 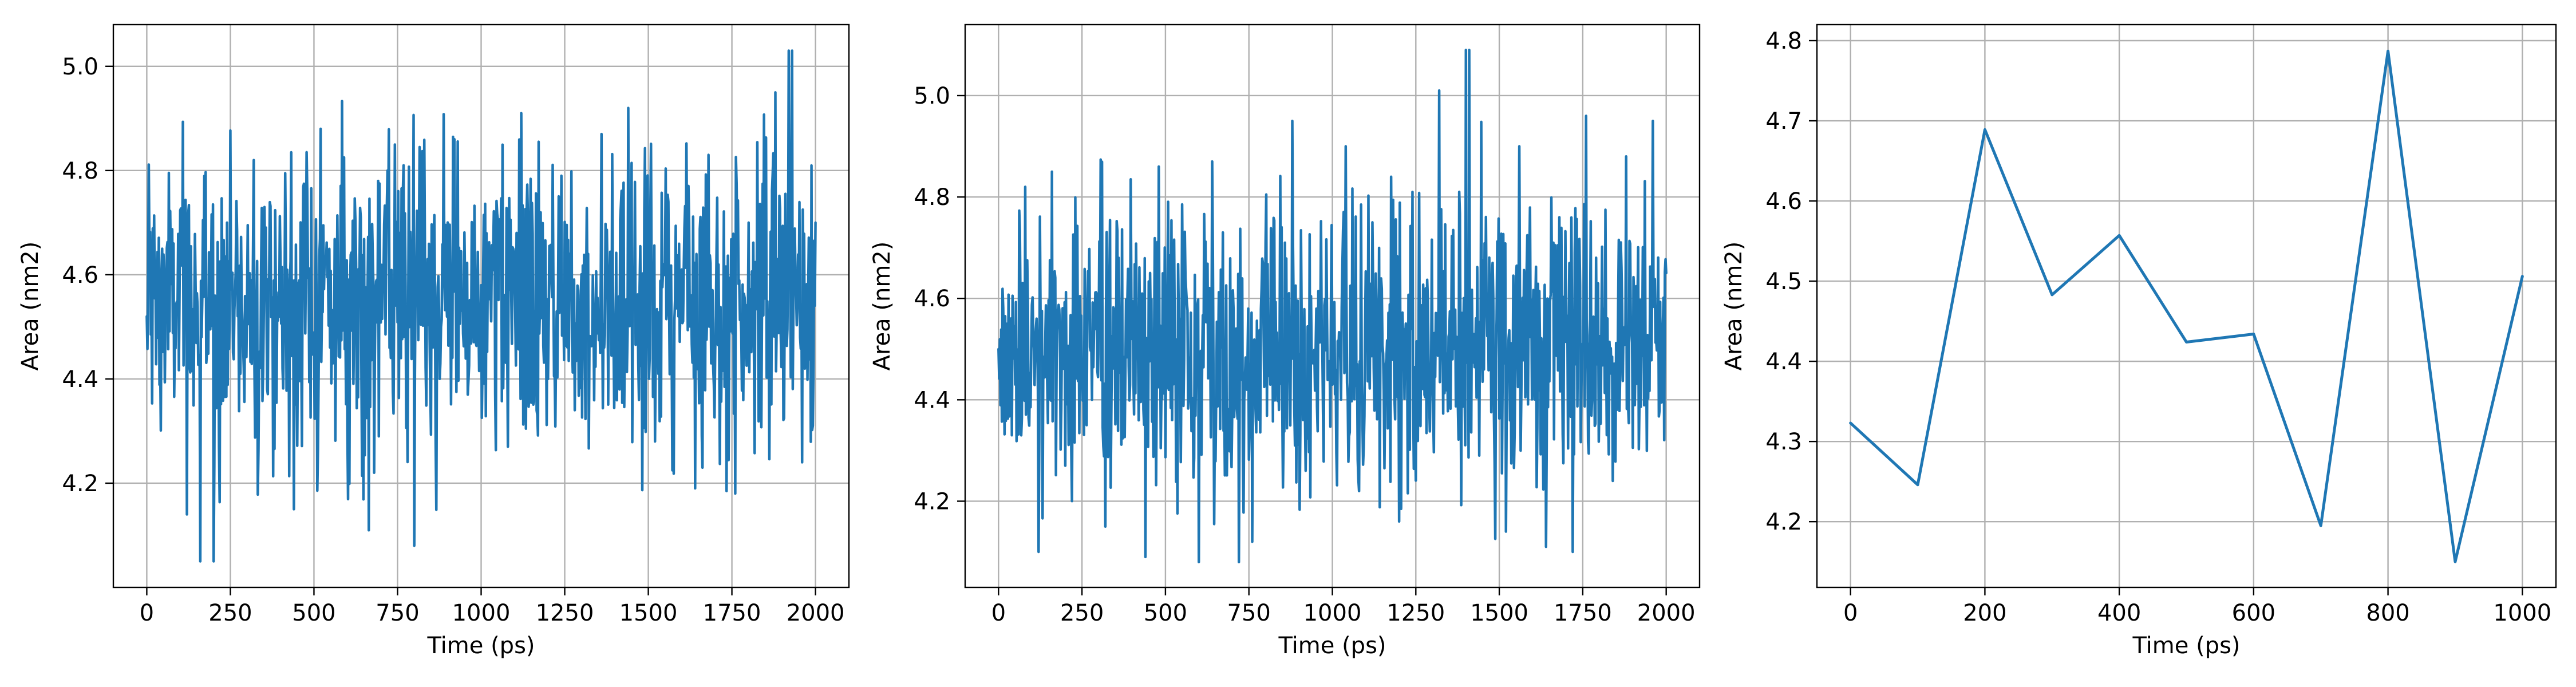 What do you see at coordinates (1783, 121) in the screenshot?
I see `y-tick-label: 4.7` at bounding box center [1783, 121].